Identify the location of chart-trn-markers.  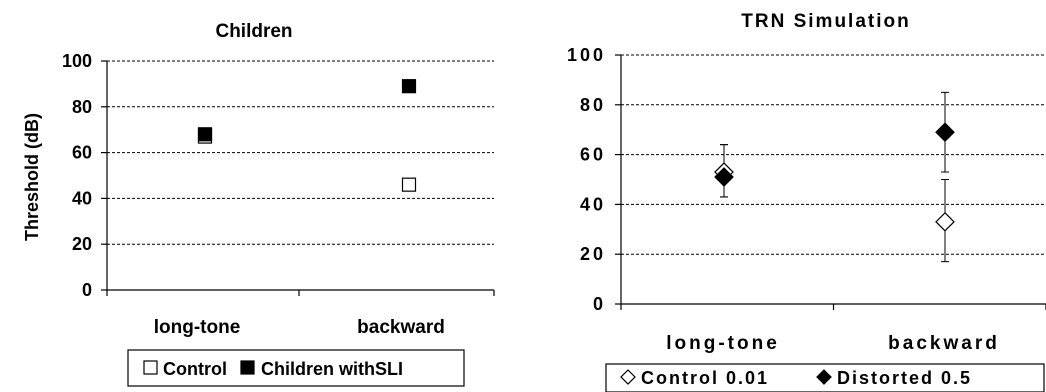
(834, 177).